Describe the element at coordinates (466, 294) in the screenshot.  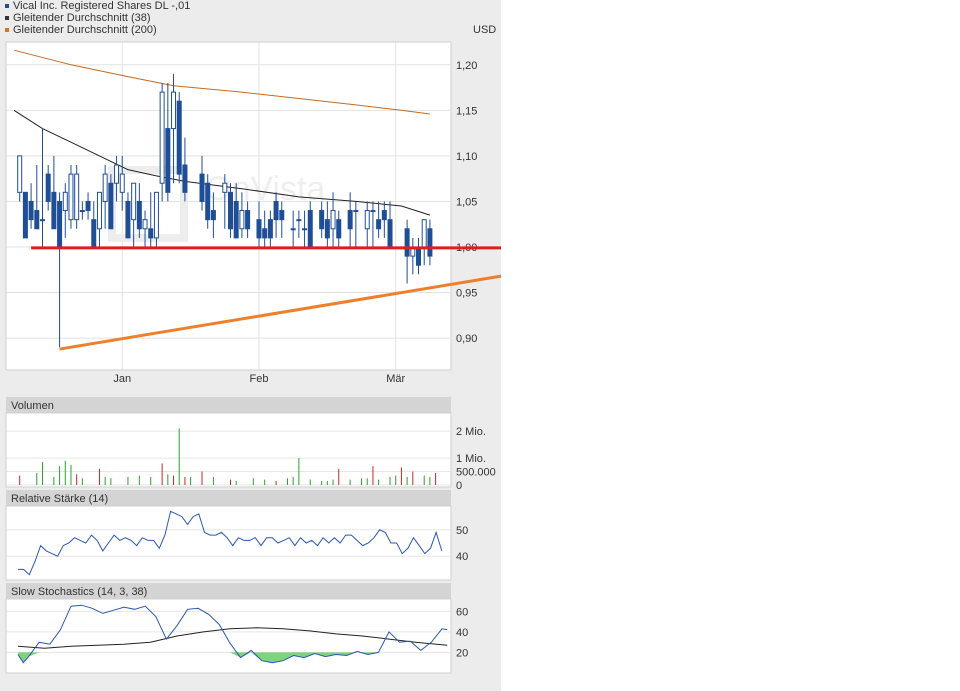
I see `price-y-tick-label: 0,95` at that location.